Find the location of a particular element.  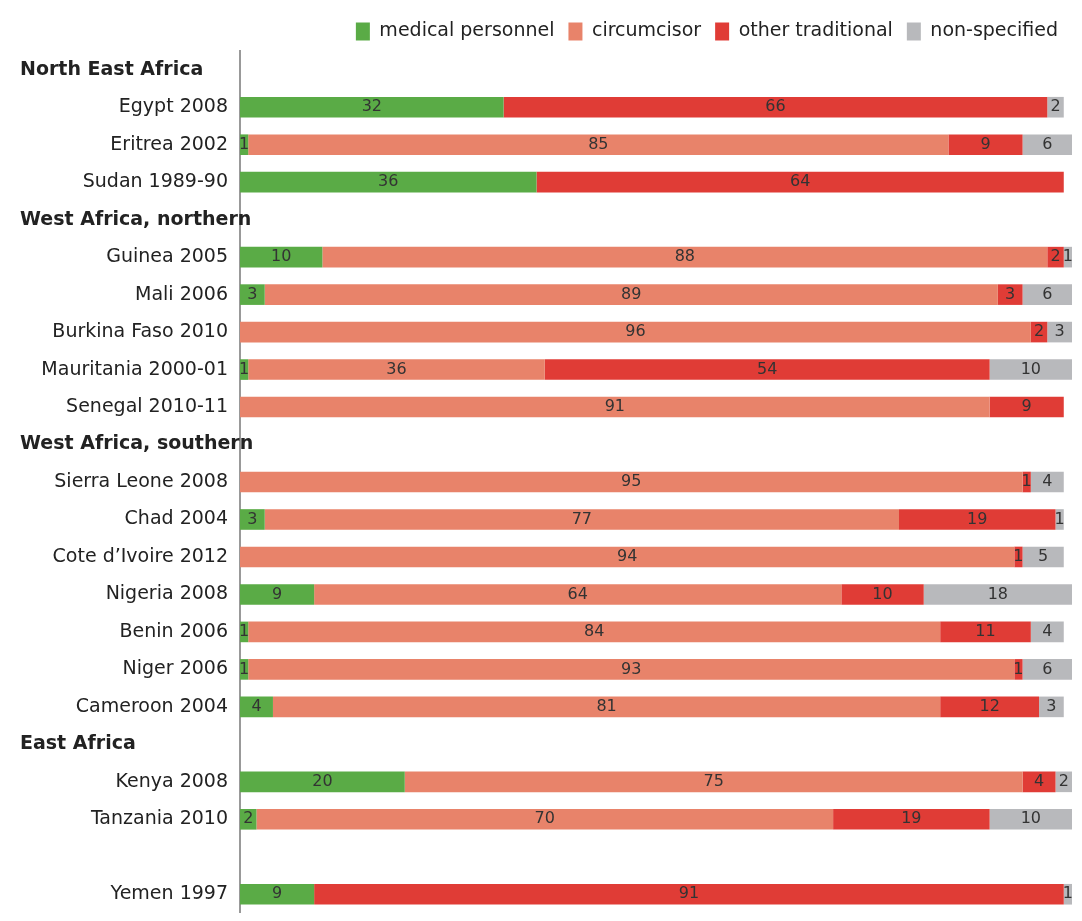

text: East Africa is located at coordinates (78, 742).